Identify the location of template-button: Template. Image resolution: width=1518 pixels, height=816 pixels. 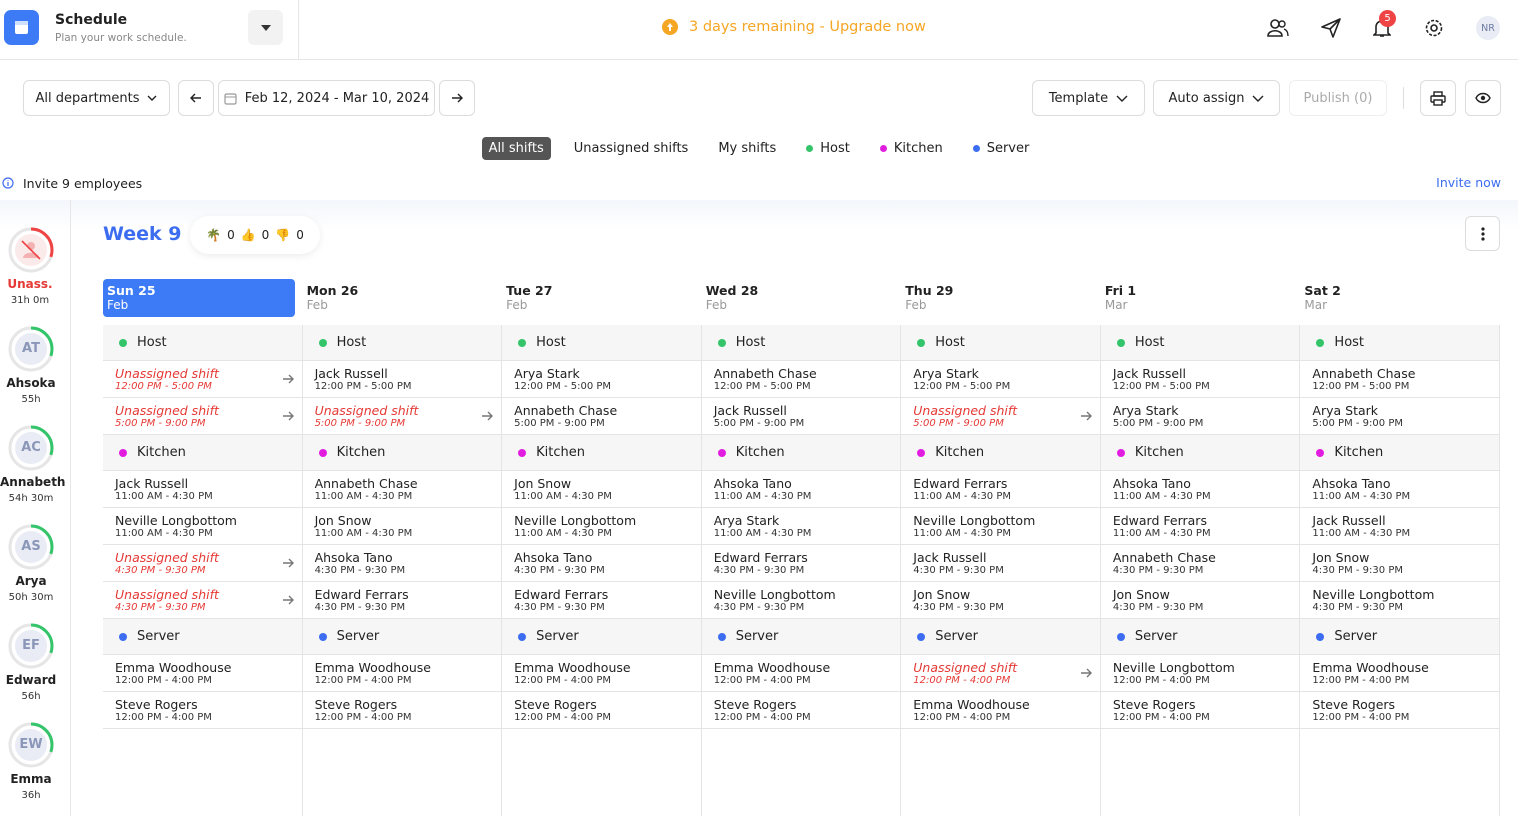
(1088, 98).